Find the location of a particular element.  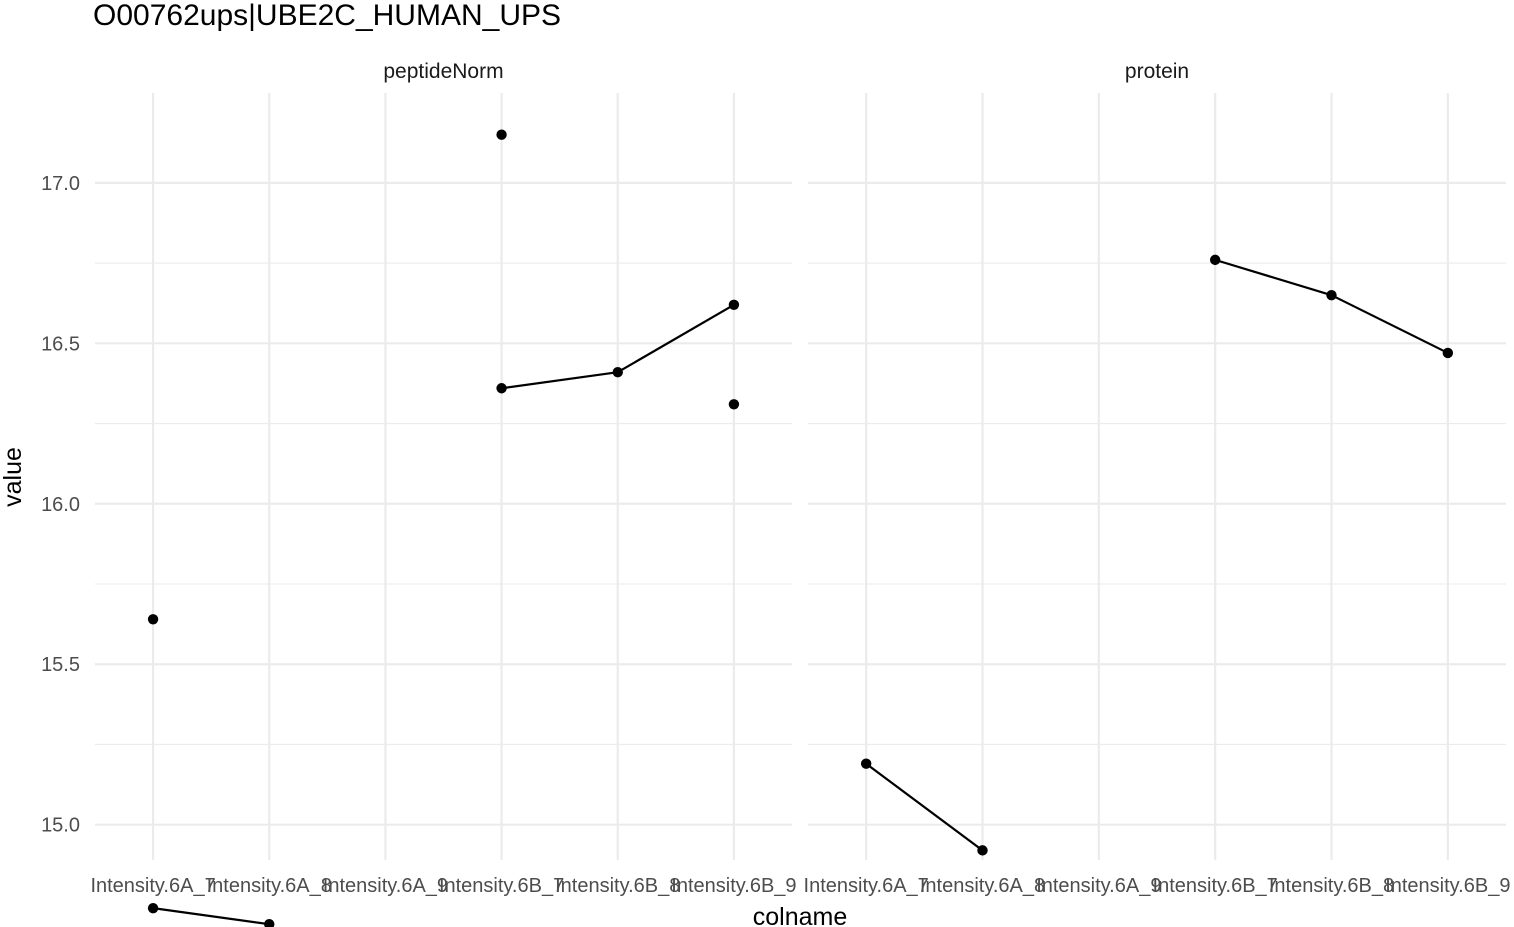

y-tick-label: 16.0 is located at coordinates (60, 505).